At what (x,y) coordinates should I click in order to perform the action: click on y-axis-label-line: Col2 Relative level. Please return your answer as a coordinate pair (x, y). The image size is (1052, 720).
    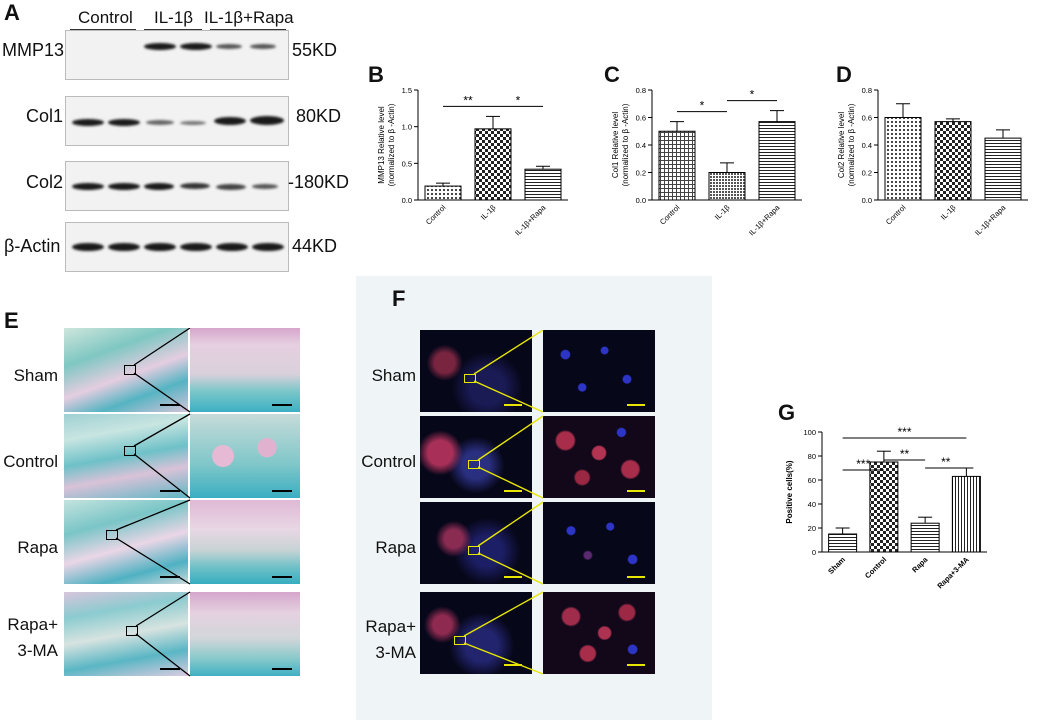
    Looking at the image, I should click on (841, 145).